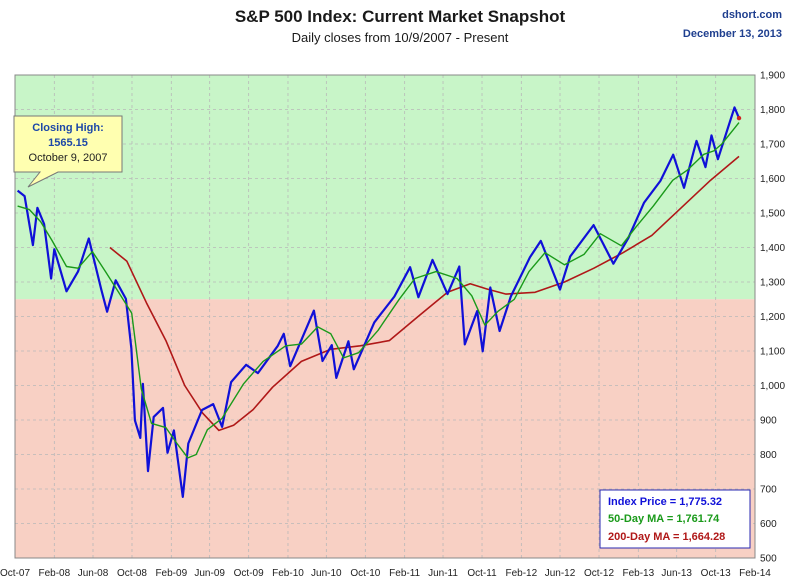 This screenshot has height=583, width=800. I want to click on callout-box, so click(68, 151).